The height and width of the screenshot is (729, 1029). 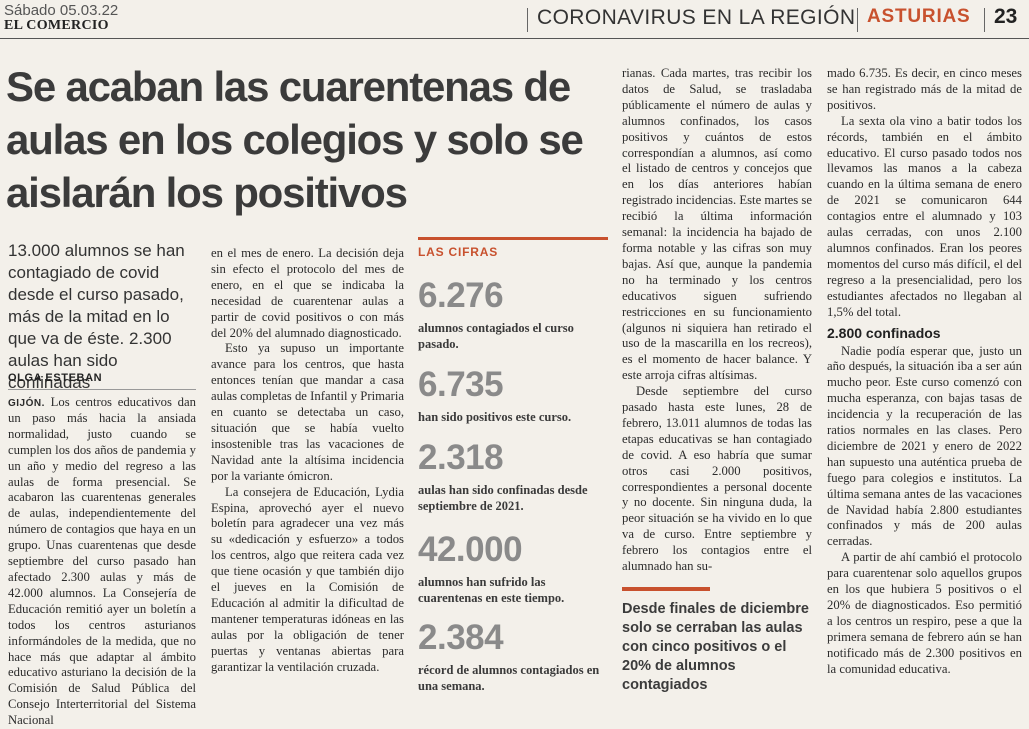 I want to click on cifras-label: LAS CIFRAS, so click(x=458, y=252).